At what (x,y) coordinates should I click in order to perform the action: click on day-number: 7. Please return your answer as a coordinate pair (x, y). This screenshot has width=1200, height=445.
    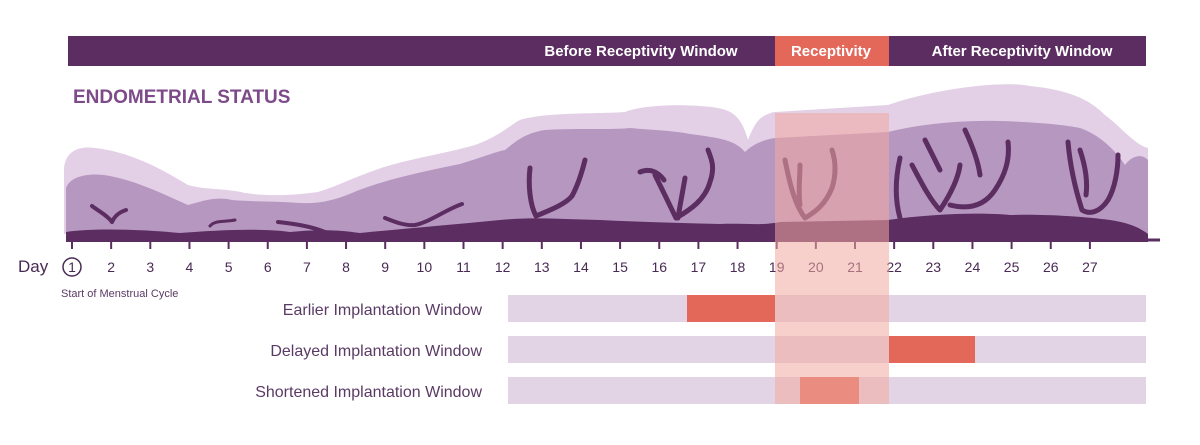
    Looking at the image, I should click on (307, 267).